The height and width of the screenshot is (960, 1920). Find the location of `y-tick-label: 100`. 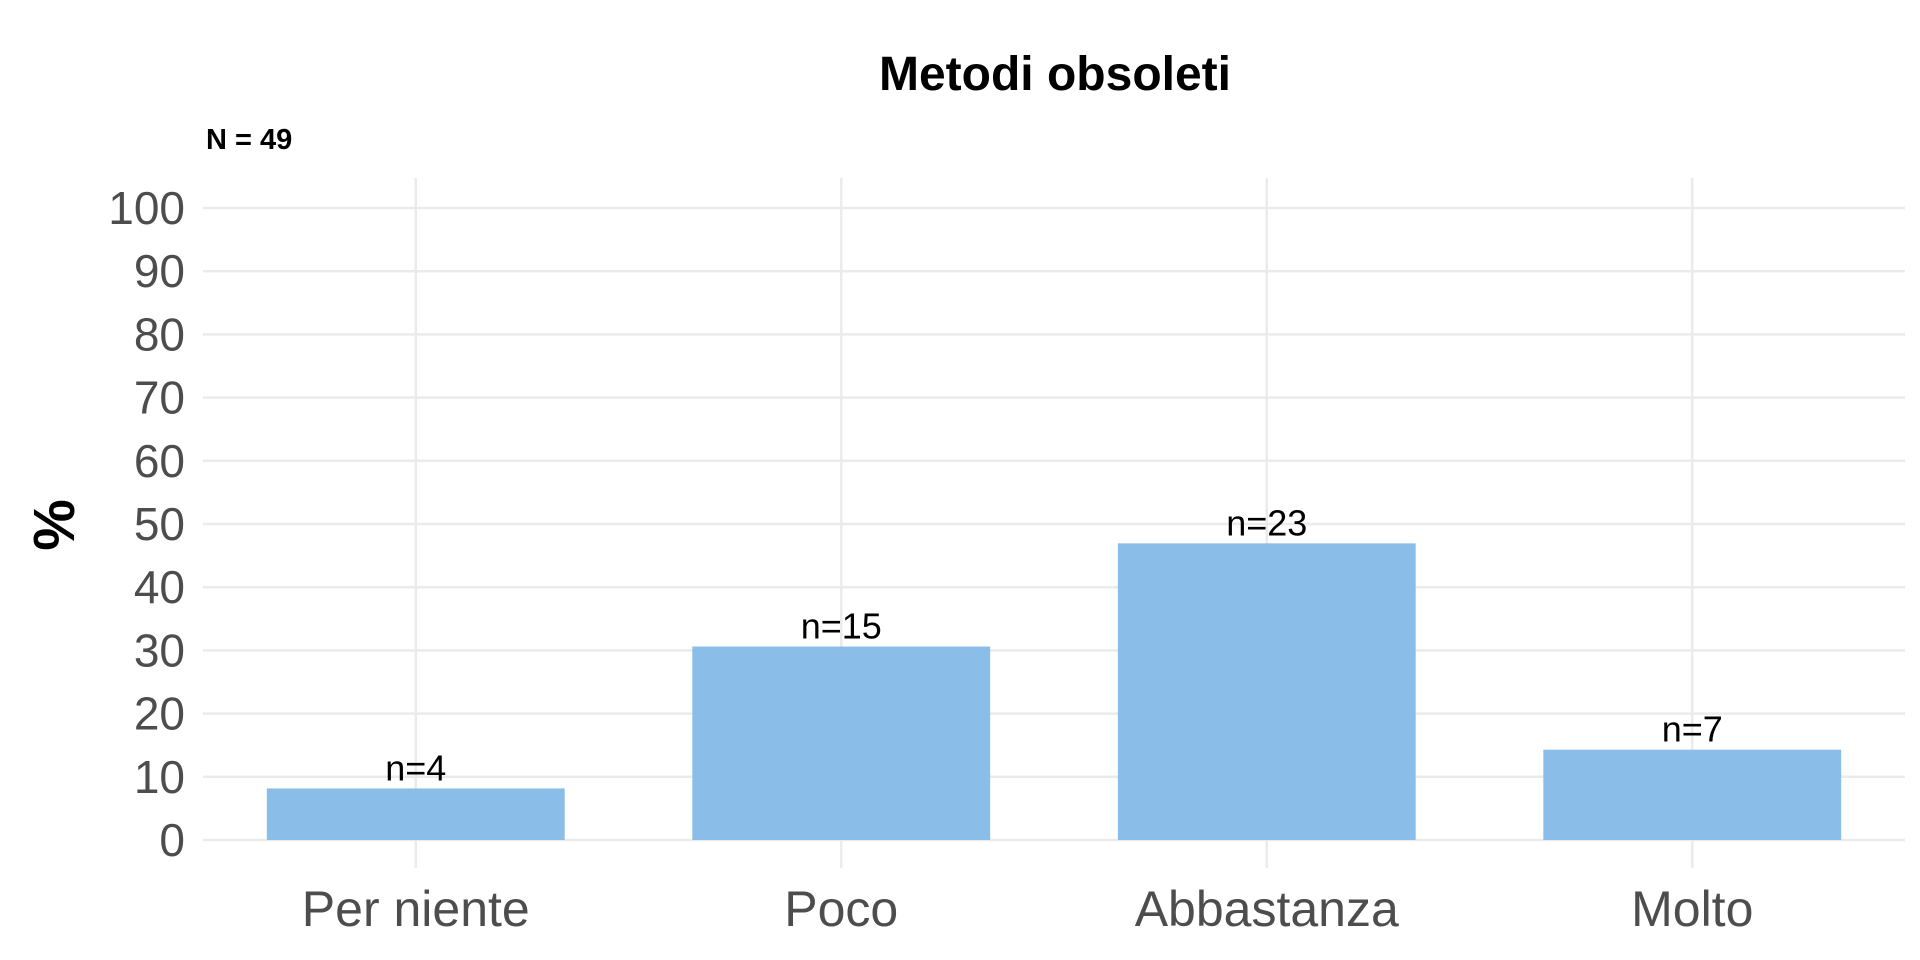

y-tick-label: 100 is located at coordinates (146, 208).